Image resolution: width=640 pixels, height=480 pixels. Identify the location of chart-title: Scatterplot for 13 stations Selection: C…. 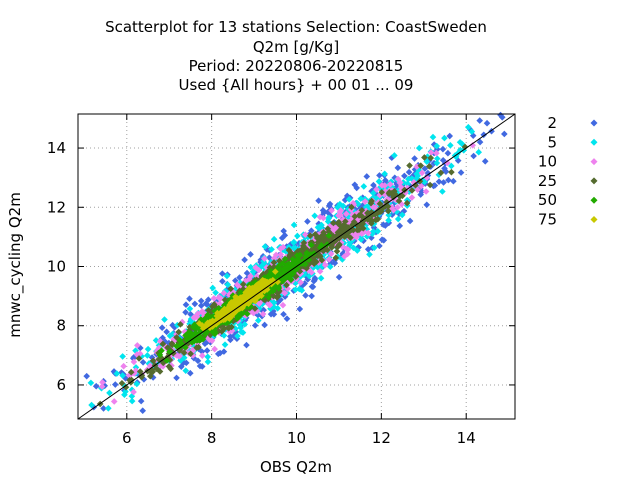
(296, 56).